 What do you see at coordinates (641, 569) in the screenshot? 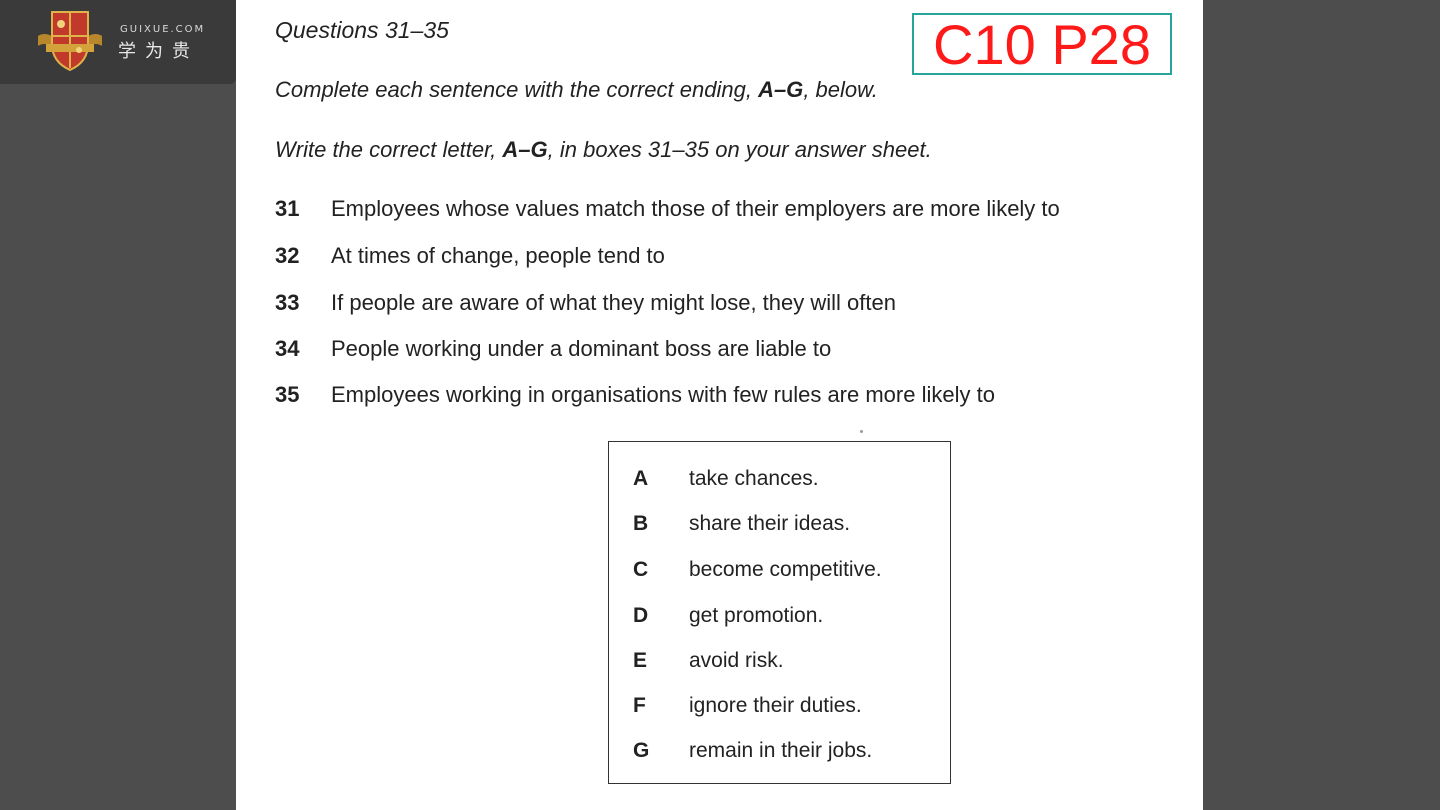
I see `option-letter: C` at bounding box center [641, 569].